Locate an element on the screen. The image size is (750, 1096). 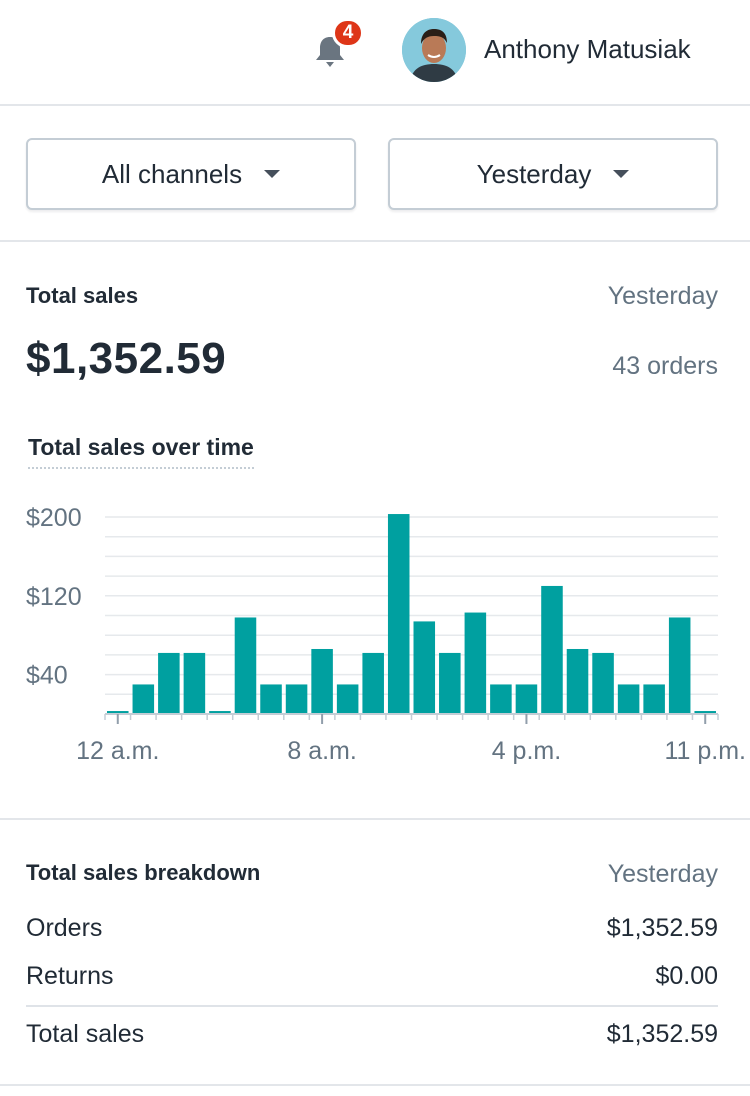
y-tick-label: $40 is located at coordinates (47, 676).